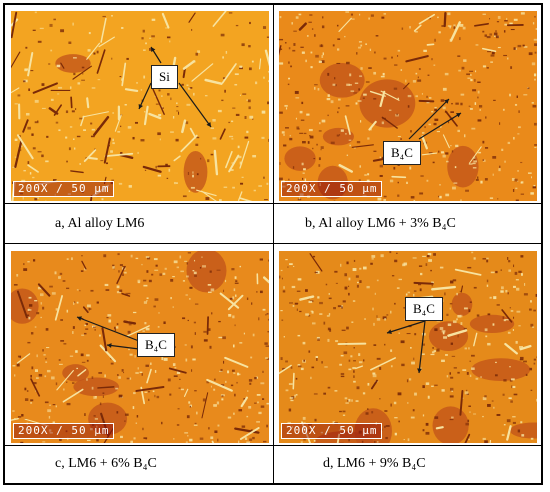 This screenshot has width=550, height=492. What do you see at coordinates (100, 223) in the screenshot?
I see `caption-a: a, Al alloy LM6` at bounding box center [100, 223].